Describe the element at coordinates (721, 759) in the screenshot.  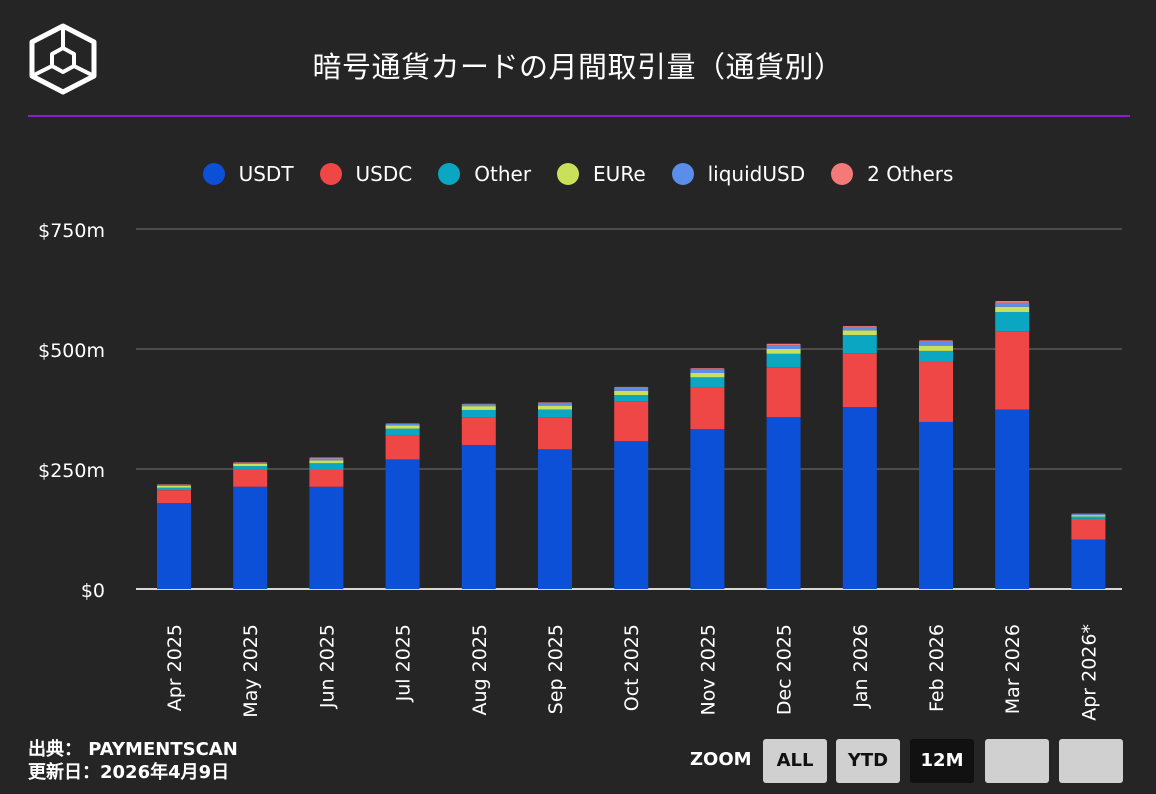
I see `zoom-label: ZOOM` at that location.